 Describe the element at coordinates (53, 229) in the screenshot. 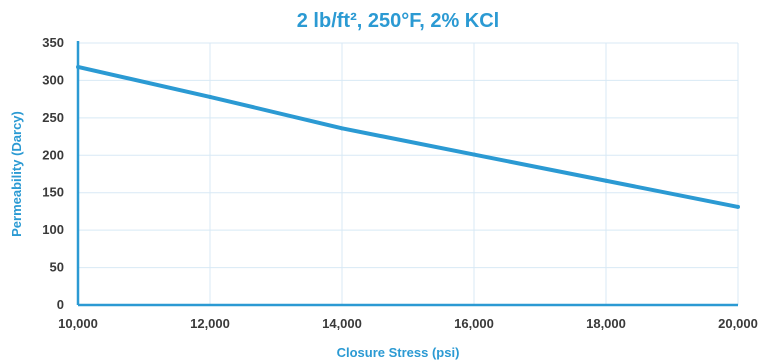

I see `y-tick-label: 100` at that location.